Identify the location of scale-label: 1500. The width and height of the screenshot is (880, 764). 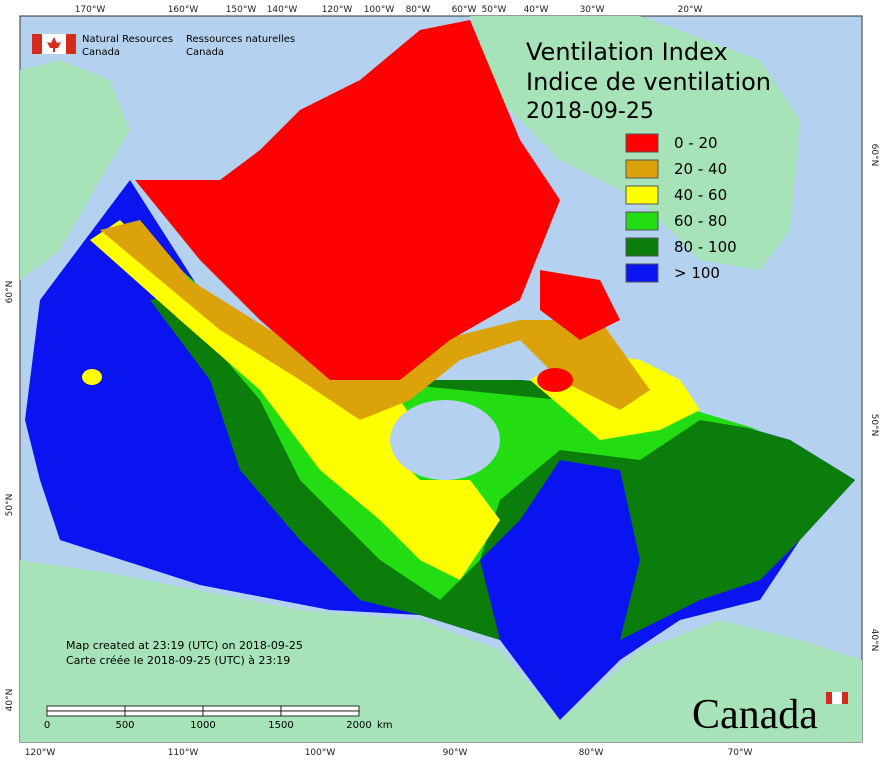
(280, 725).